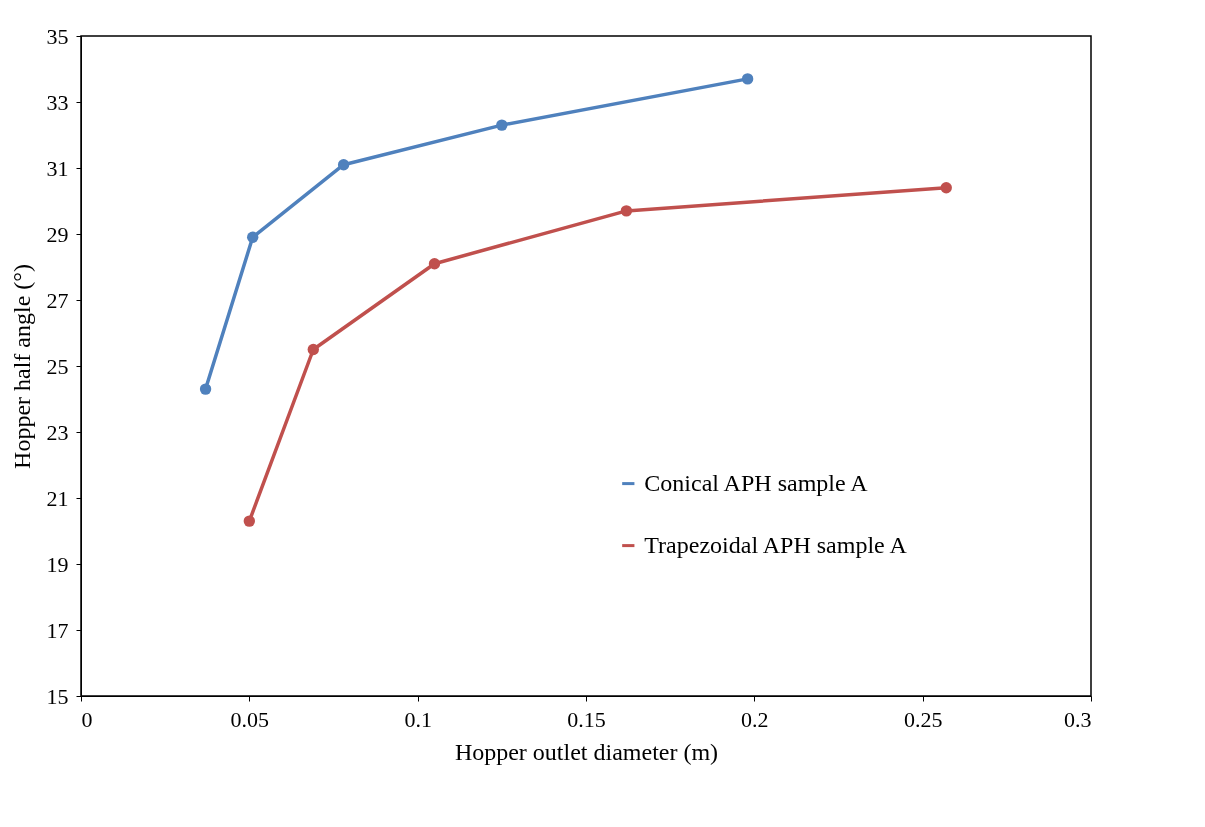  Describe the element at coordinates (57, 168) in the screenshot. I see `y-tick-label: 31` at that location.